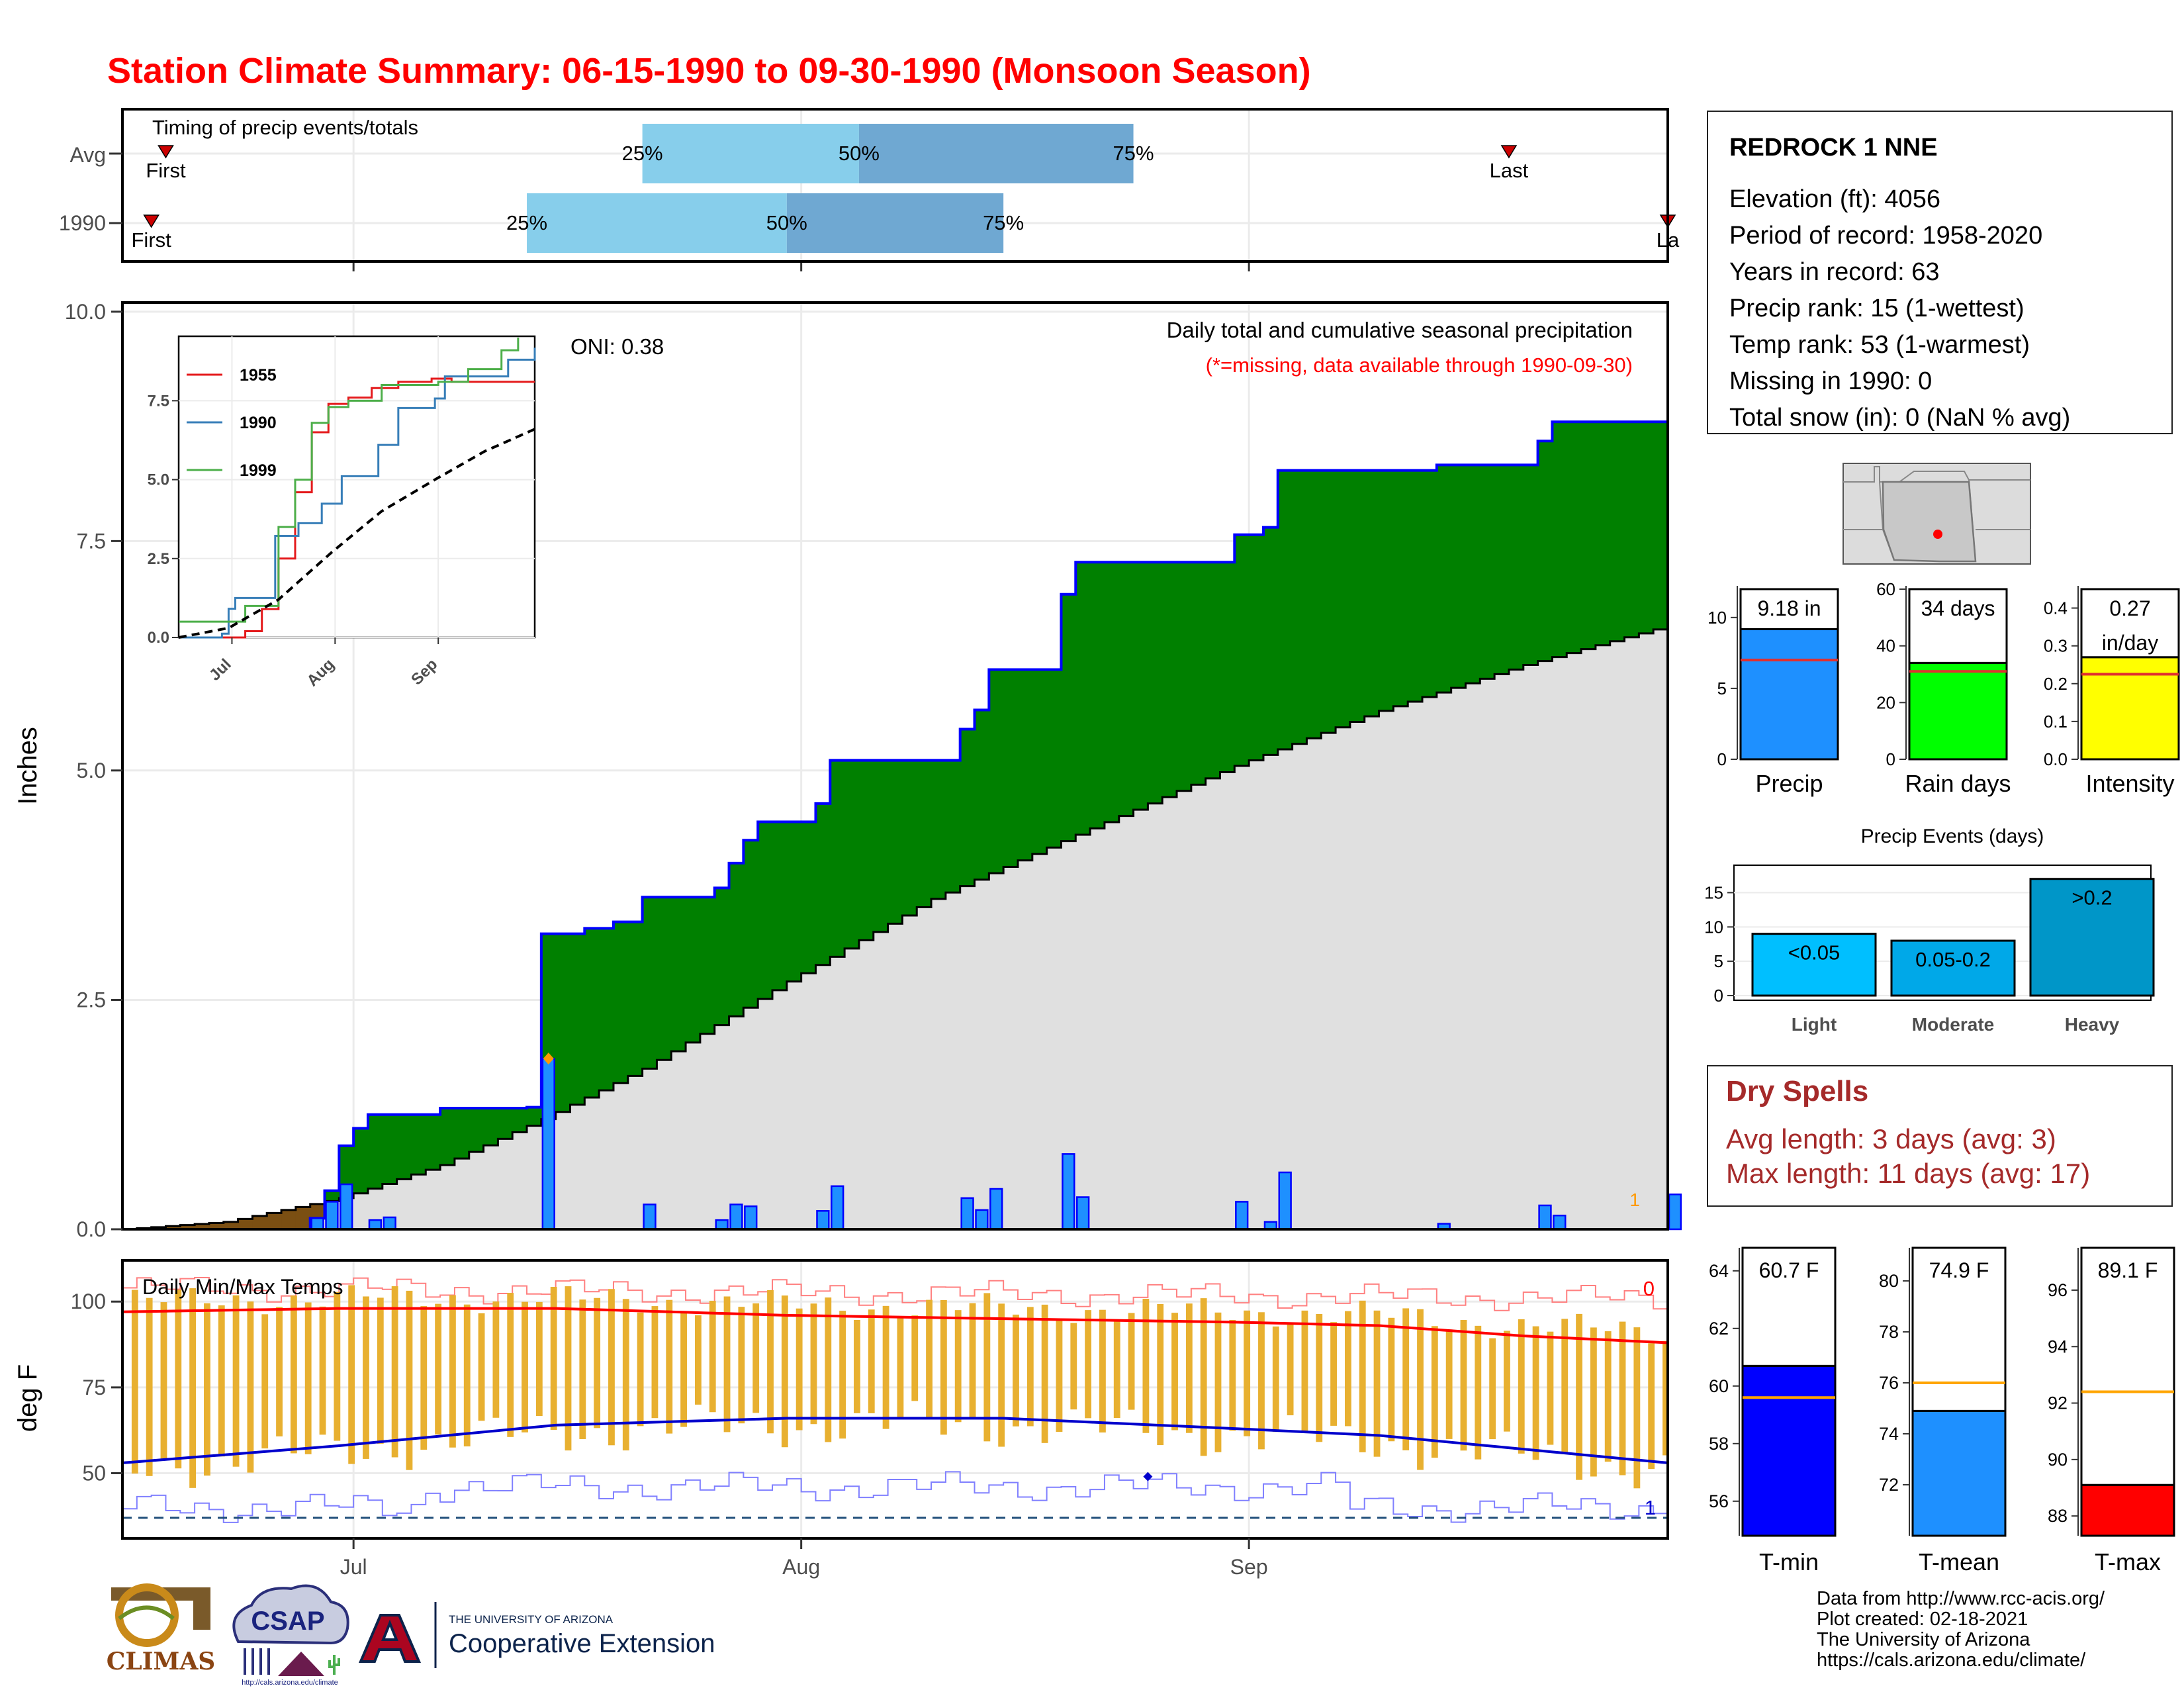 Image resolution: width=2184 pixels, height=1688 pixels. I want to click on temp-y-tick-label: 100, so click(88, 1301).